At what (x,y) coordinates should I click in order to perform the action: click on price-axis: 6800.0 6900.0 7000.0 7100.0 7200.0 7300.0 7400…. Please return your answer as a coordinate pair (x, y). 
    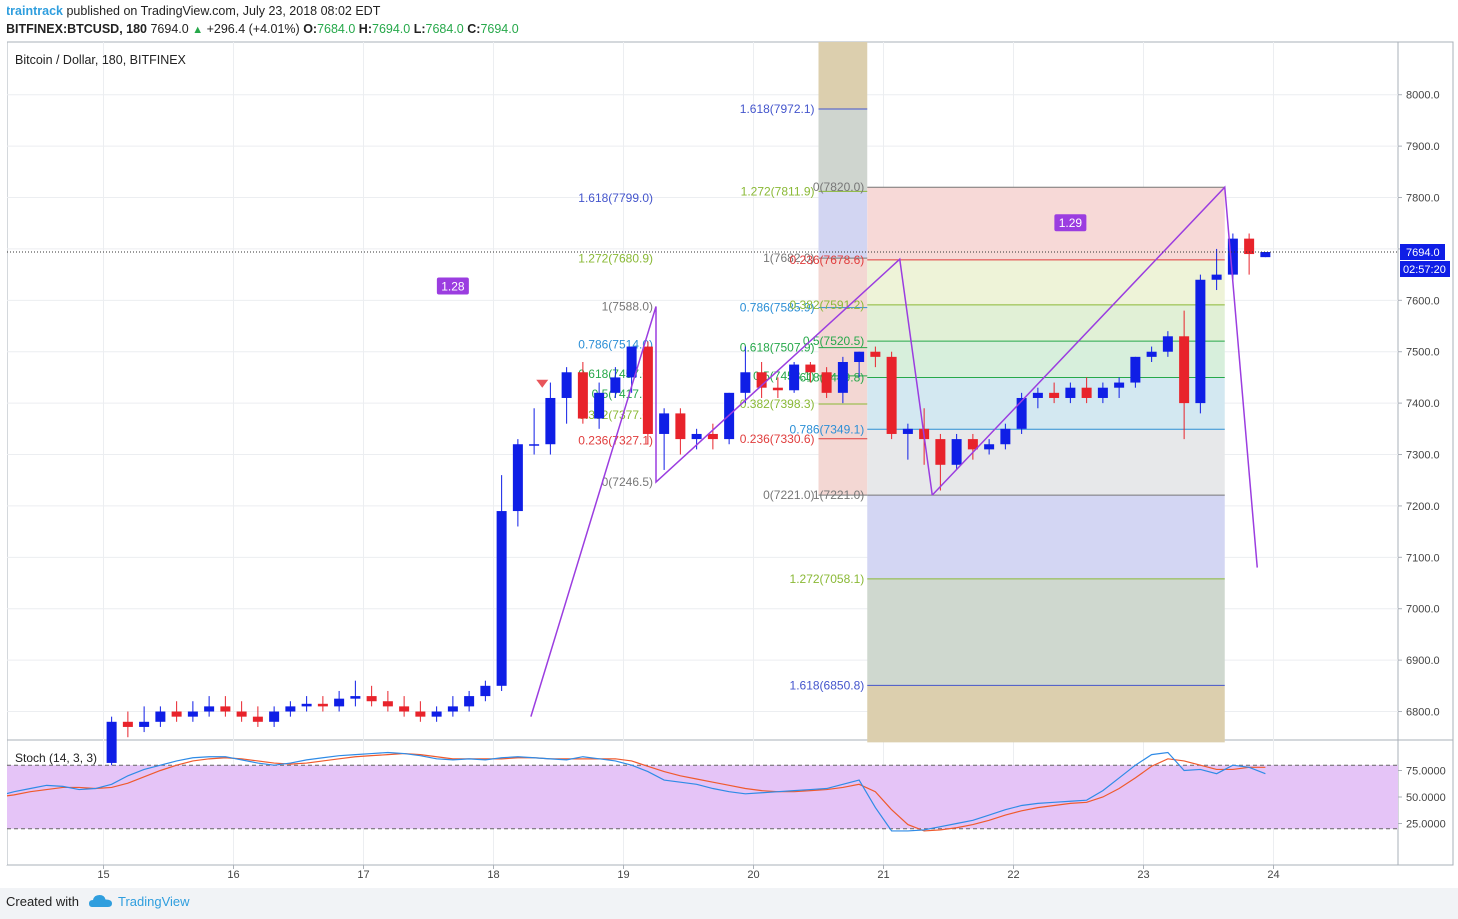
    Looking at the image, I should click on (1424, 404).